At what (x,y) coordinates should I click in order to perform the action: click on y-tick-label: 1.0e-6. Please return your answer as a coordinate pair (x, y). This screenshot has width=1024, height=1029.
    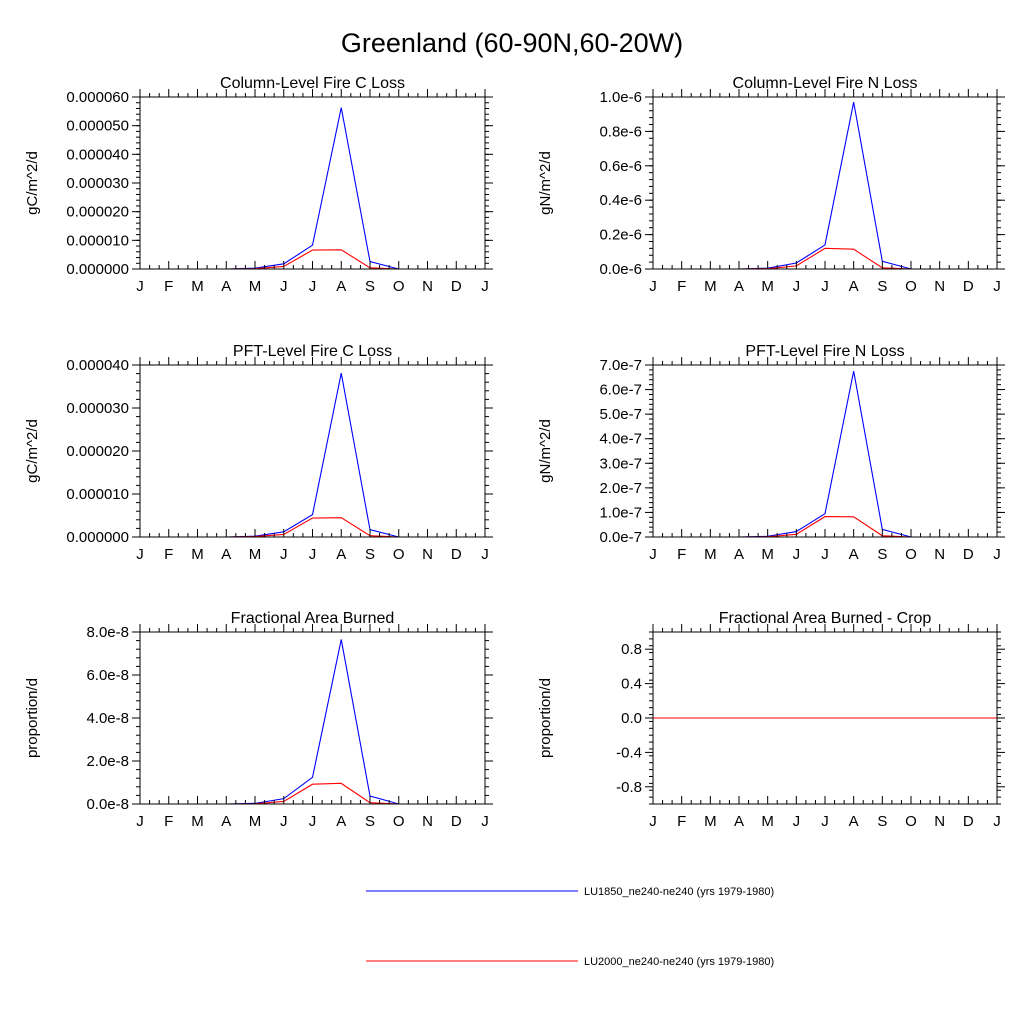
    Looking at the image, I should click on (620, 97).